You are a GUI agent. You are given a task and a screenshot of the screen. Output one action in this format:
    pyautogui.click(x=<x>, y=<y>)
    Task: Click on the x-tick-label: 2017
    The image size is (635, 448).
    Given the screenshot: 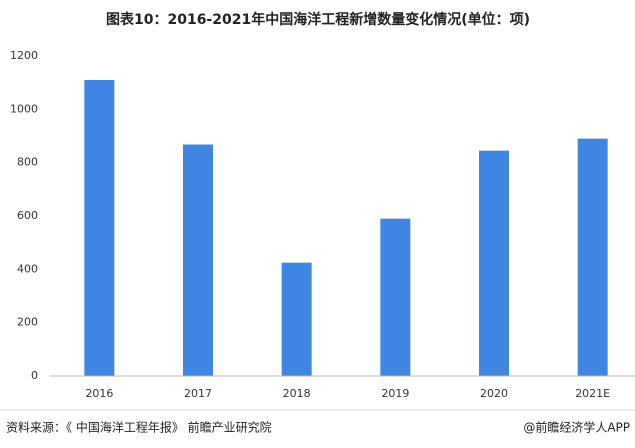 What is the action you would take?
    pyautogui.click(x=198, y=393)
    